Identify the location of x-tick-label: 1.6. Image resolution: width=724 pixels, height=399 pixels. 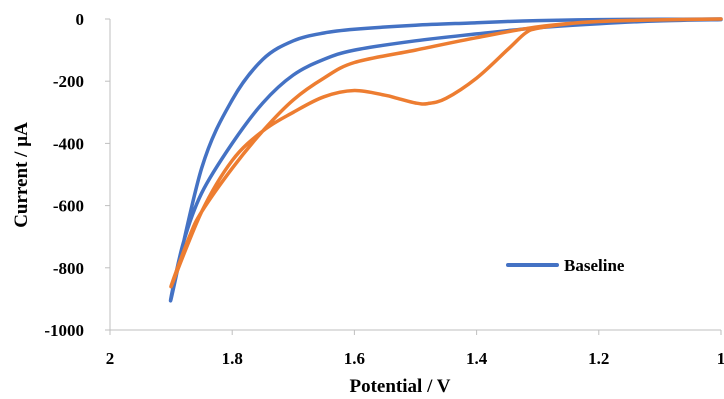
(354, 358).